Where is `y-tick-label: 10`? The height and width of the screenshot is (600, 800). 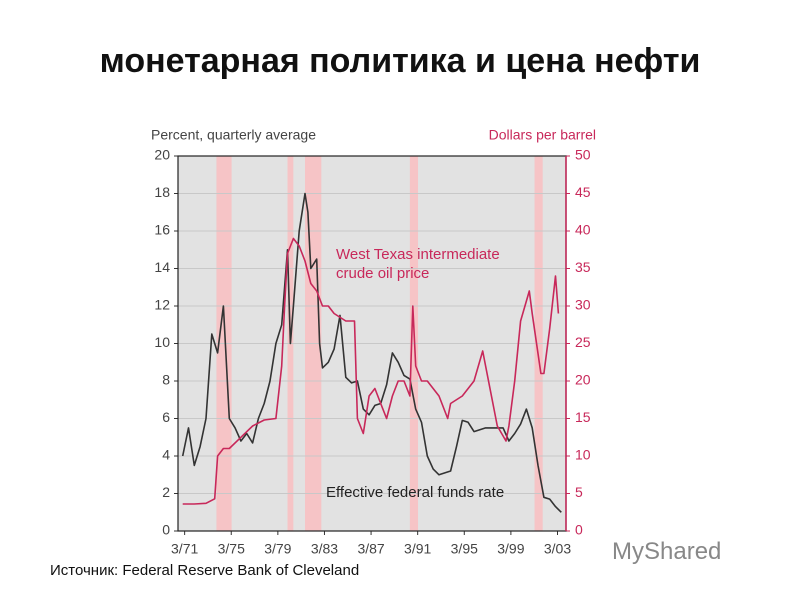 y-tick-label: 10 is located at coordinates (162, 342).